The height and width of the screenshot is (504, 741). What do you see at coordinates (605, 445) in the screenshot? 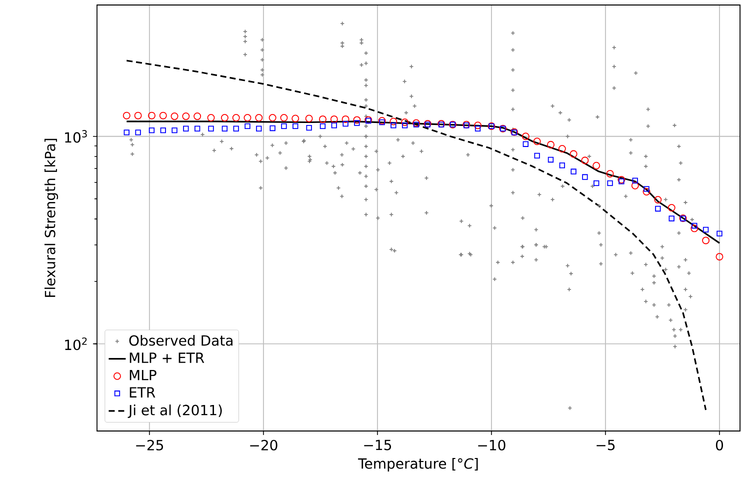
I see `x-tick-label: −5` at bounding box center [605, 445].